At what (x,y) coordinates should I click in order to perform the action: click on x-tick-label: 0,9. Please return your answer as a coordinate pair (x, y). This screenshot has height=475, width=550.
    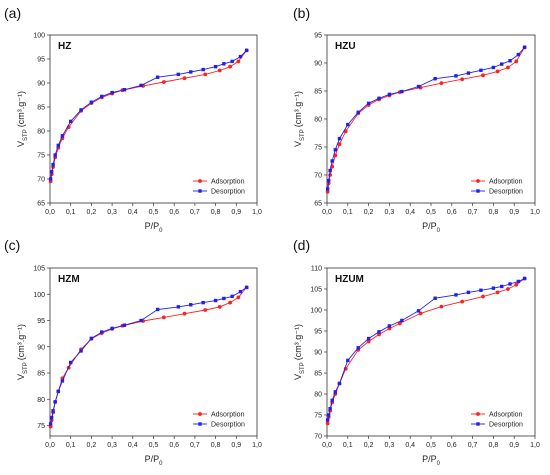
    Looking at the image, I should click on (514, 445).